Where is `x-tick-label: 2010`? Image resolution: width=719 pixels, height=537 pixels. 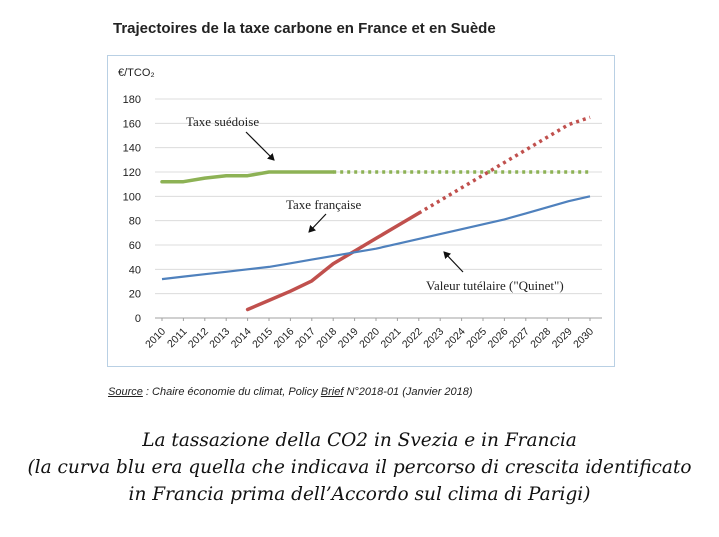 x-tick-label: 2010 is located at coordinates (155, 338).